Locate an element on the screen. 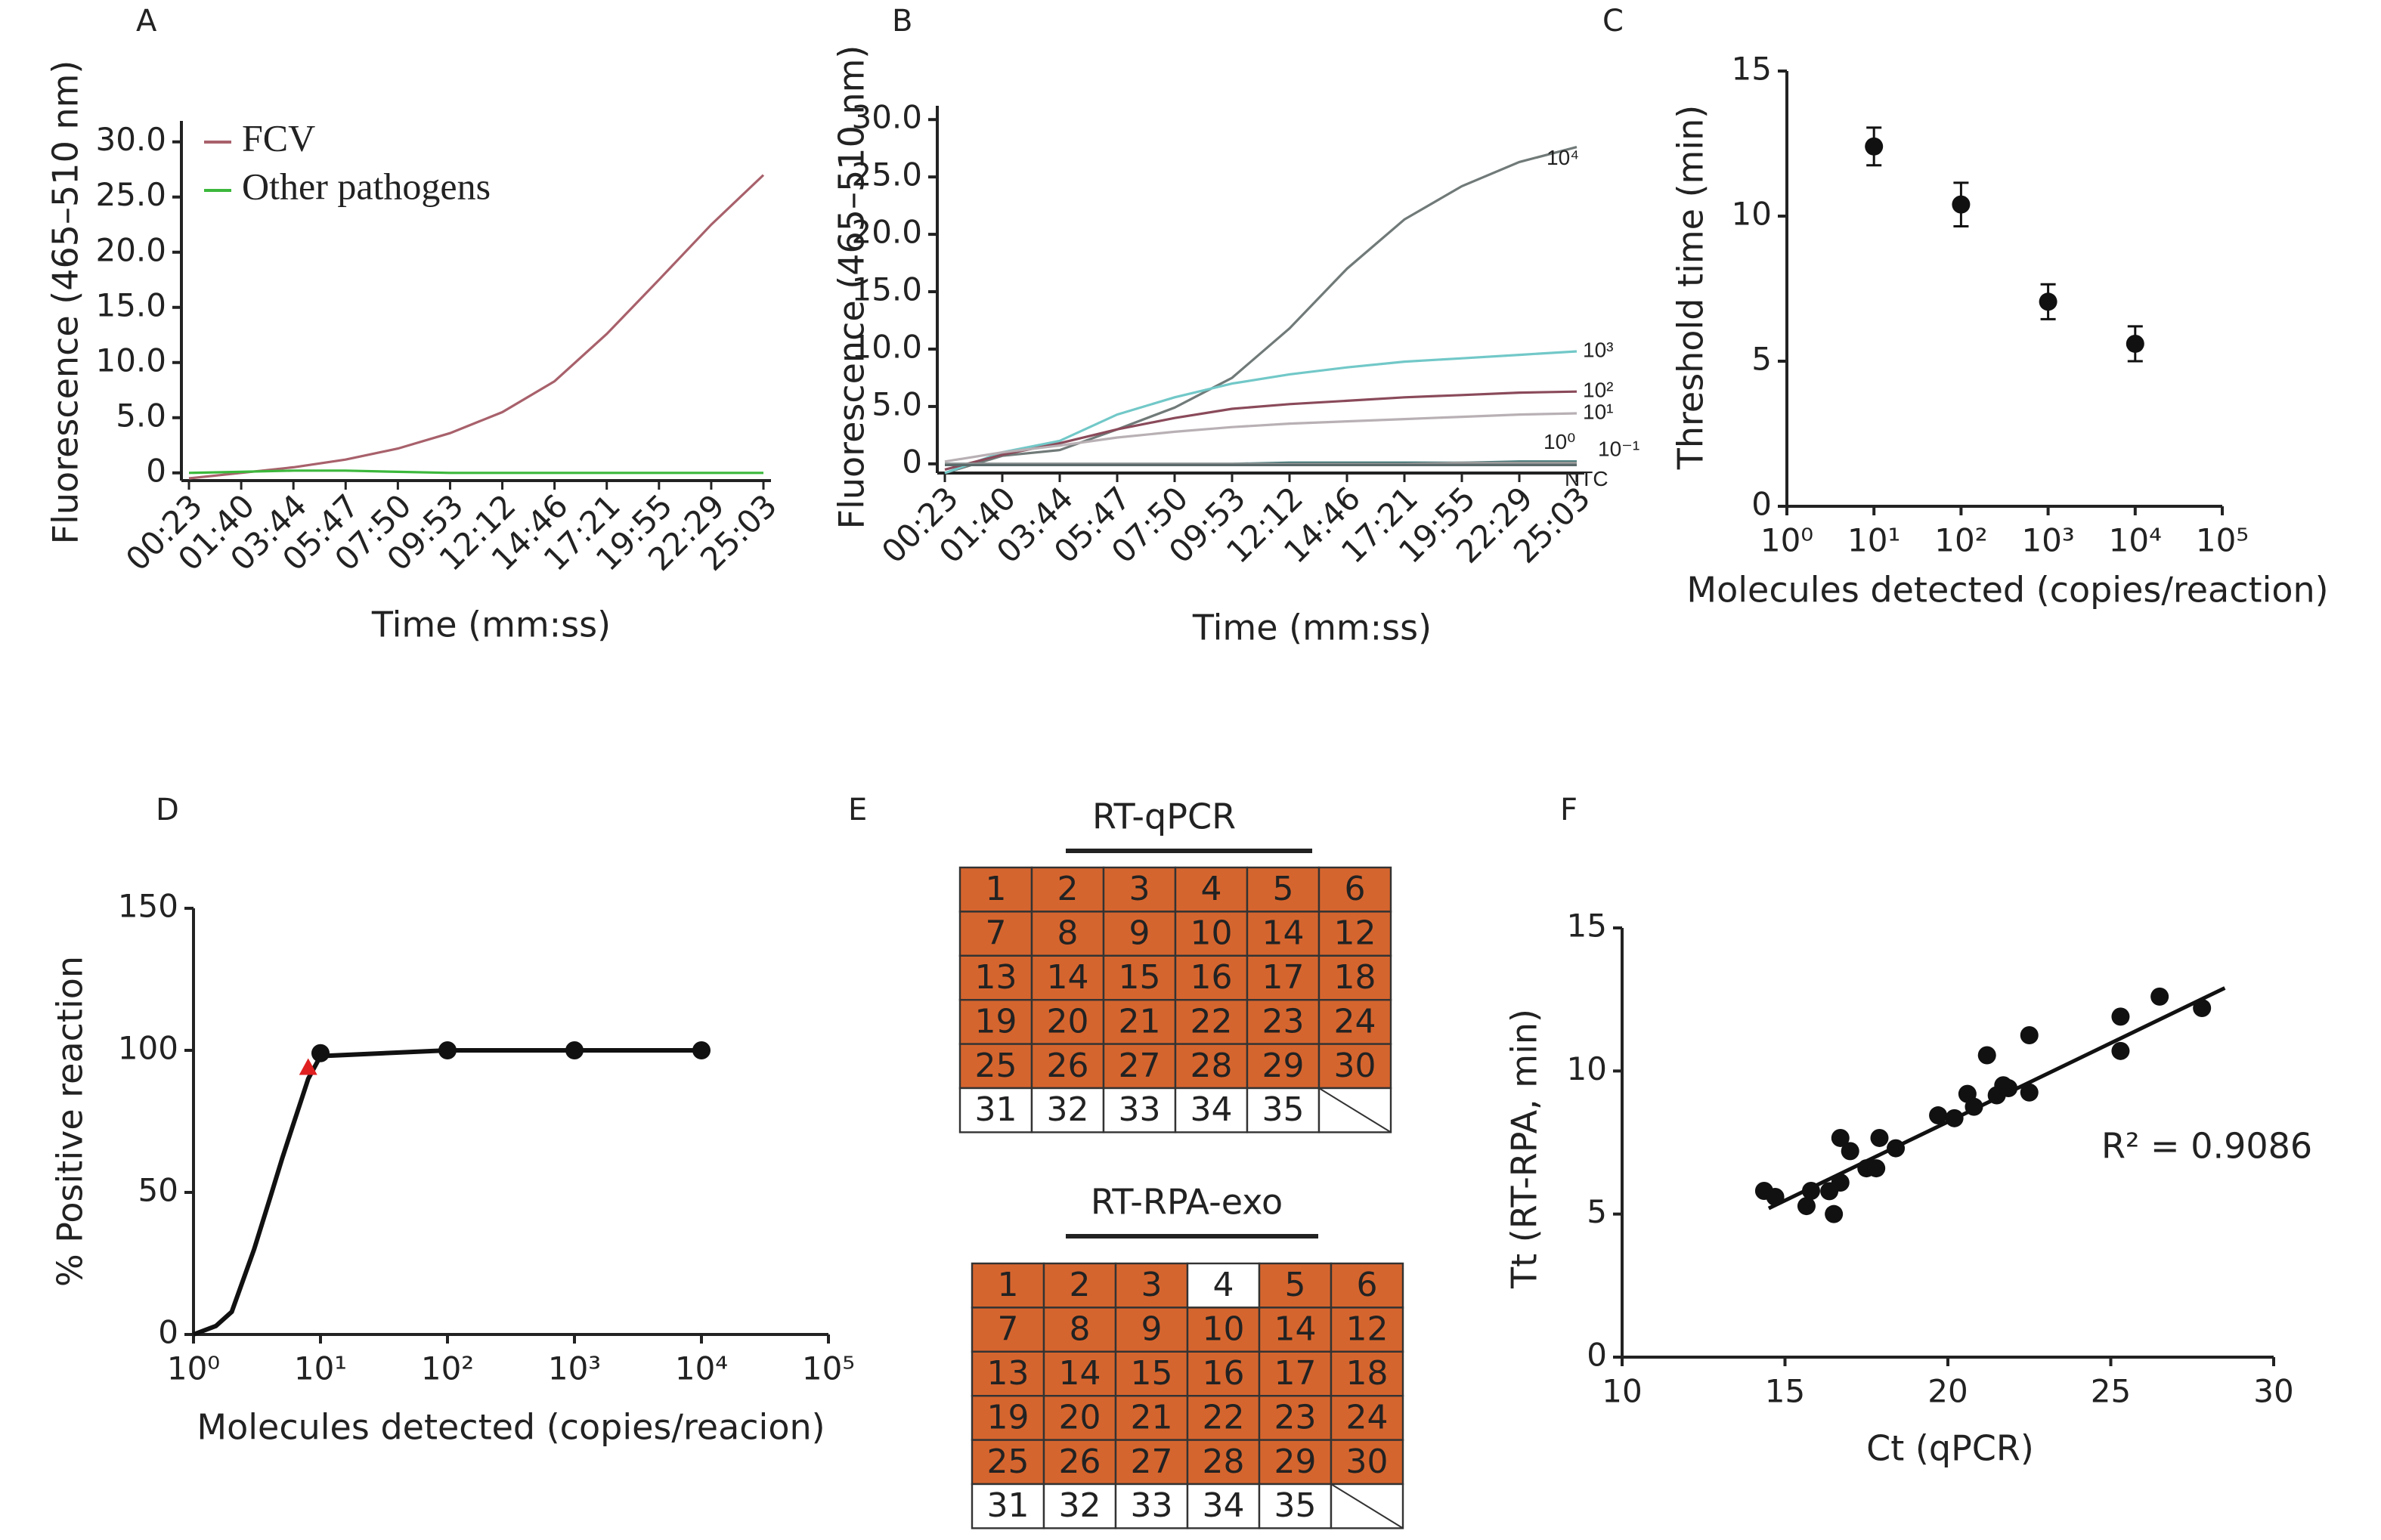  cell-text: 21 is located at coordinates (1140, 1021).